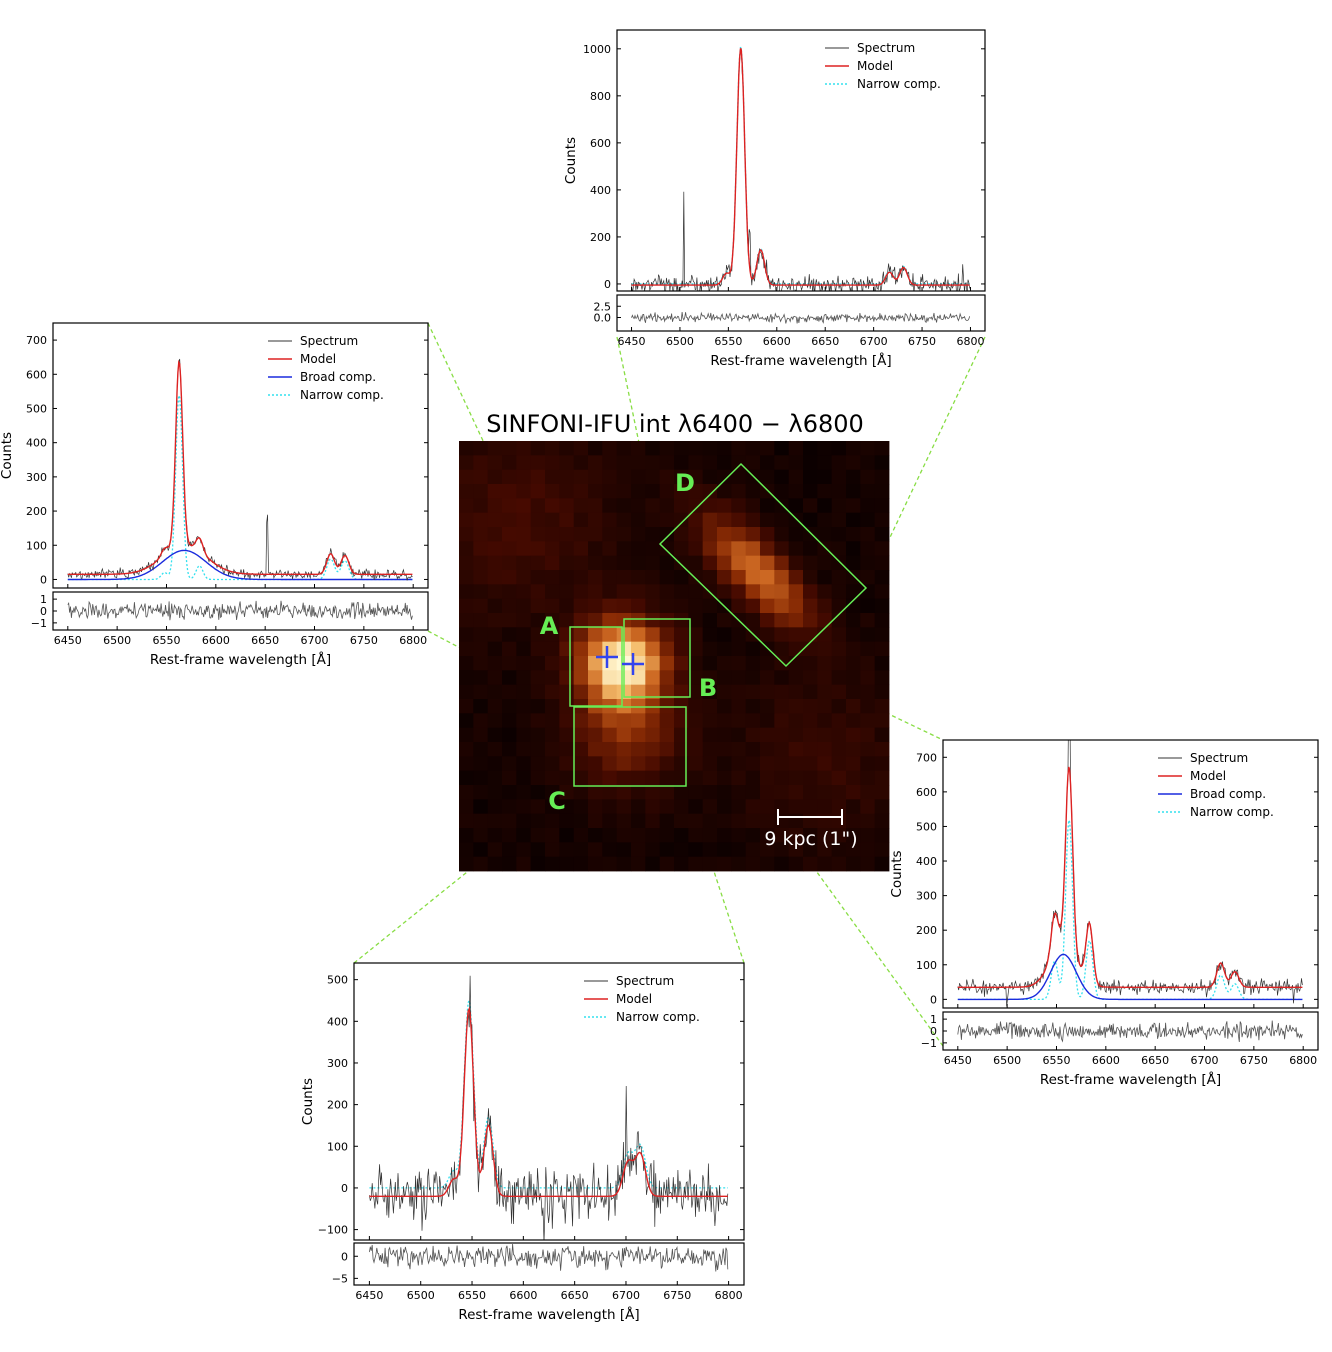 This screenshot has width=1332, height=1352. What do you see at coordinates (117, 640) in the screenshot?
I see `x-tick-label: 6500` at bounding box center [117, 640].